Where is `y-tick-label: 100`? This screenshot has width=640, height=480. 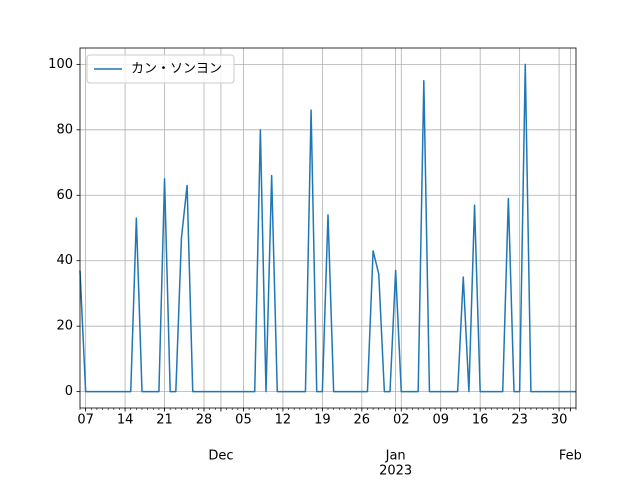
y-tick-label: 100 is located at coordinates (60, 64).